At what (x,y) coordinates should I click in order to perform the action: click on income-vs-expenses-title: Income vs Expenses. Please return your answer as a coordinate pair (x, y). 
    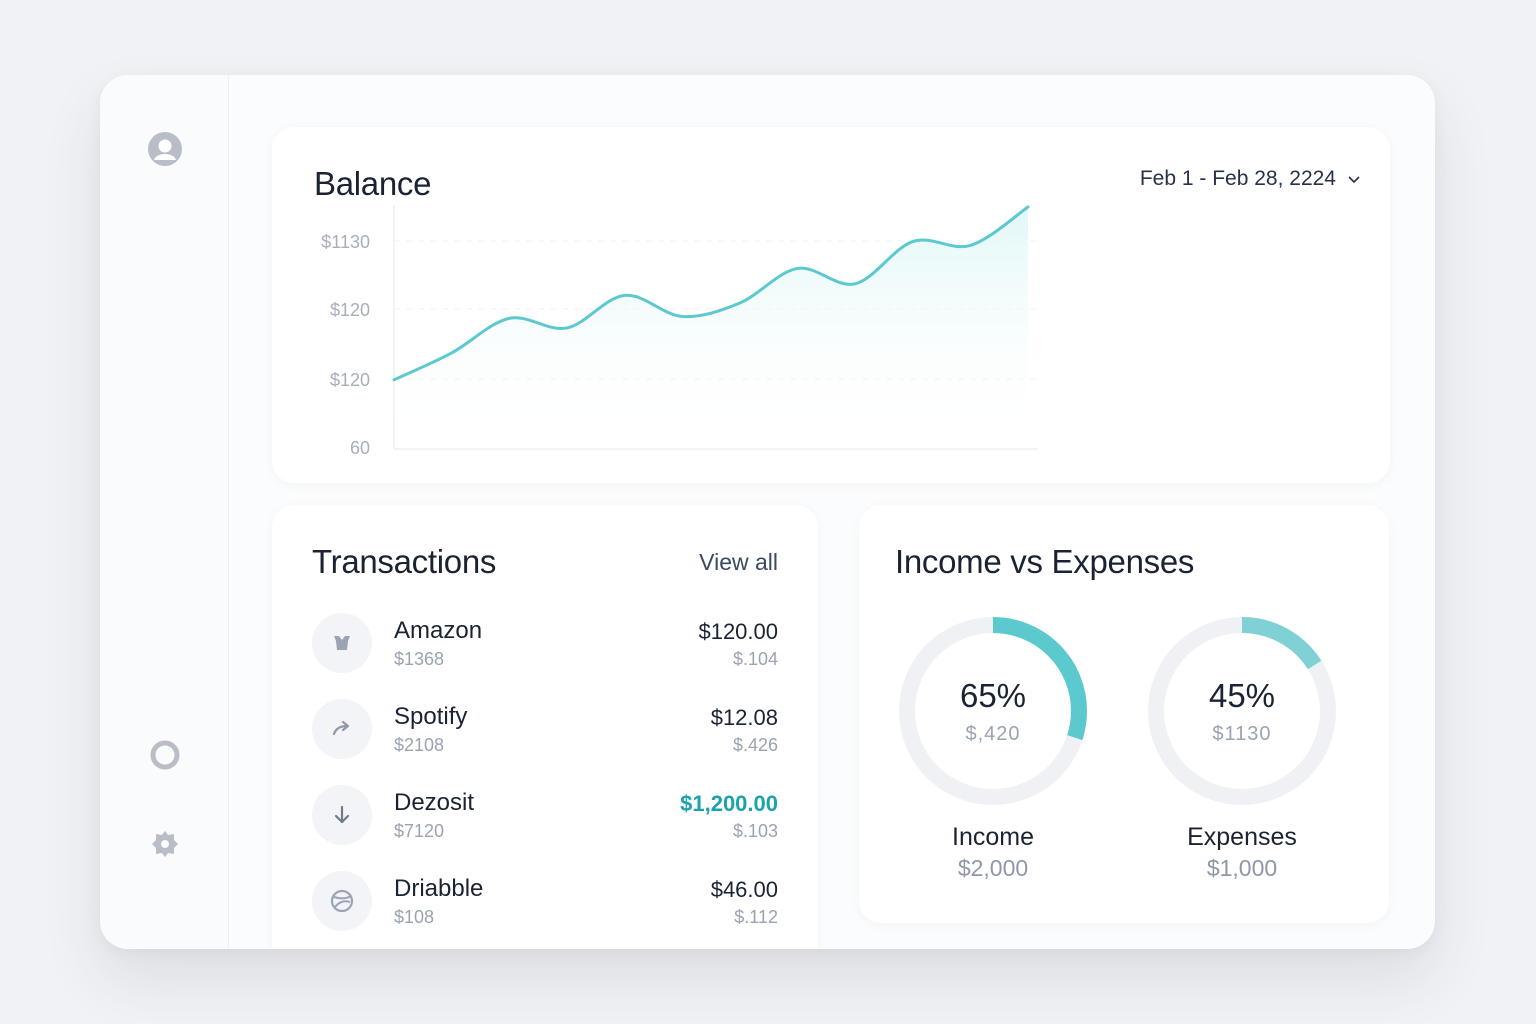
    Looking at the image, I should click on (1045, 561).